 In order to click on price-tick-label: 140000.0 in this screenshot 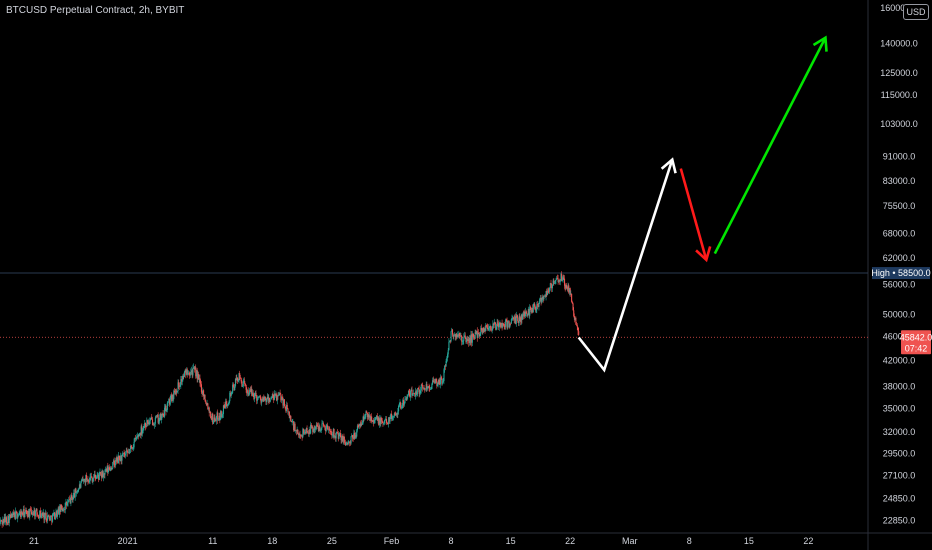, I will do `click(899, 43)`.